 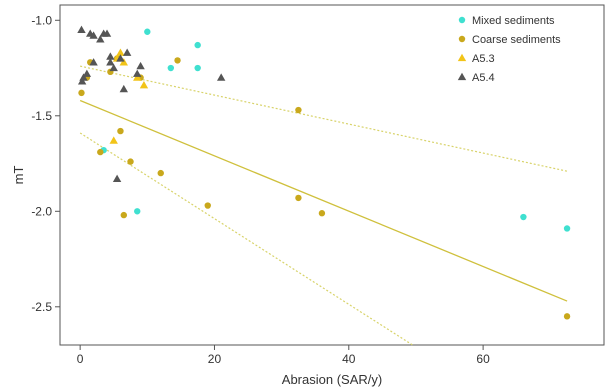 I want to click on legend-label: Mixed sediments, so click(x=513, y=21).